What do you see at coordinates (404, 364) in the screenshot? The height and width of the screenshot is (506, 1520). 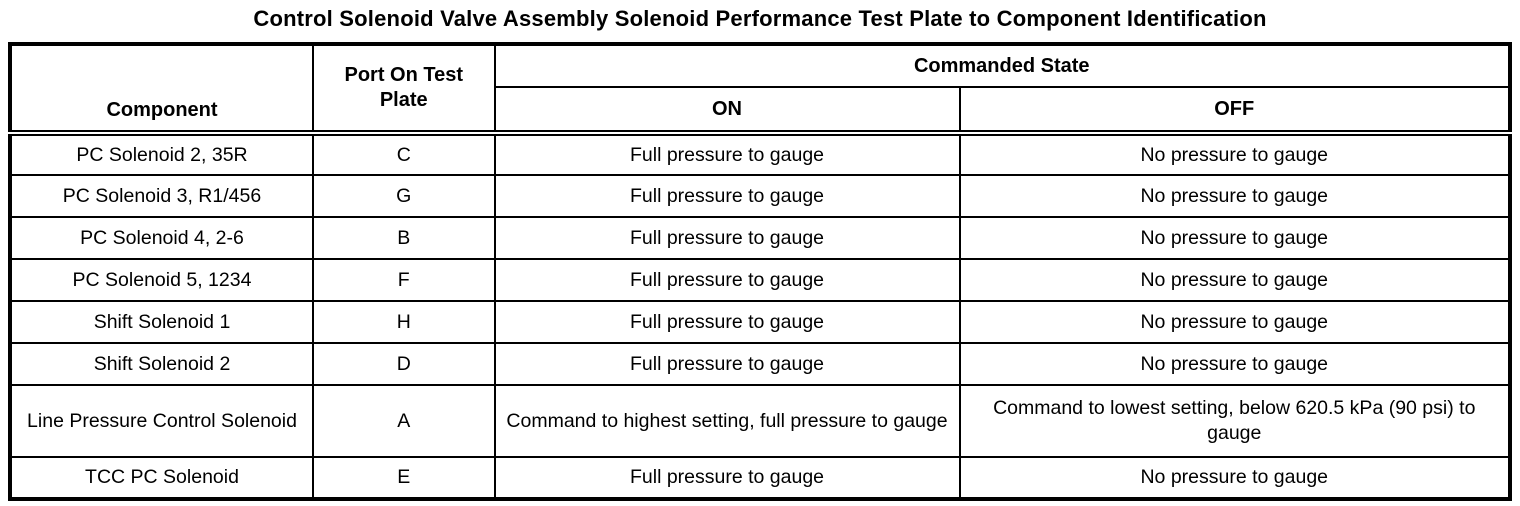 I see `port-cell: D` at bounding box center [404, 364].